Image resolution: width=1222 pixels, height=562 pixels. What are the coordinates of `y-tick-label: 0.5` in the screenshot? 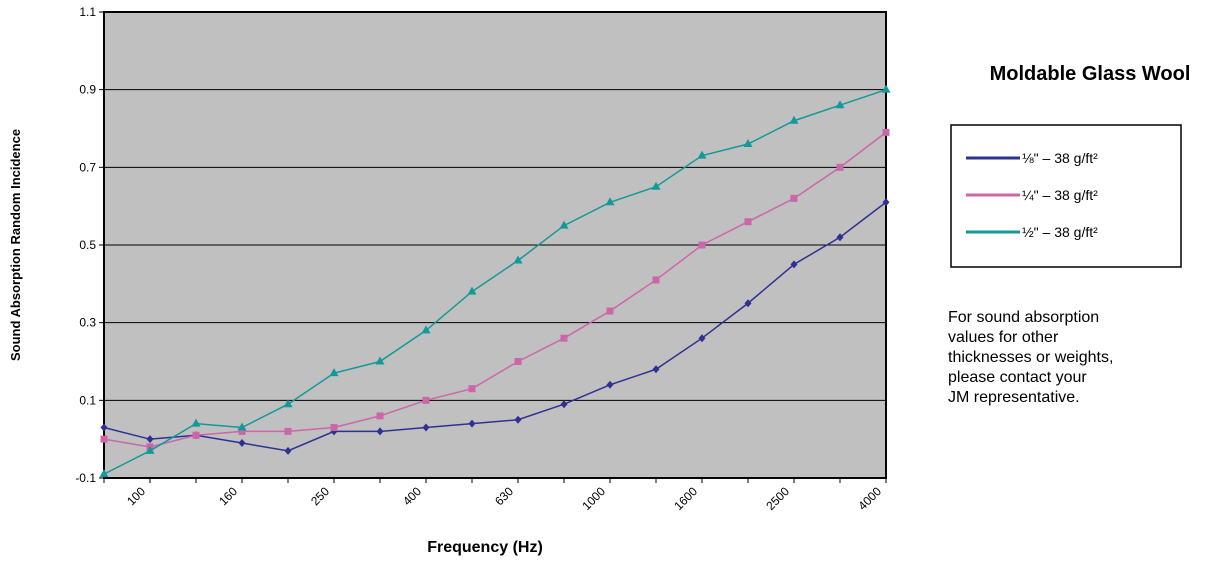 It's located at (87, 245).